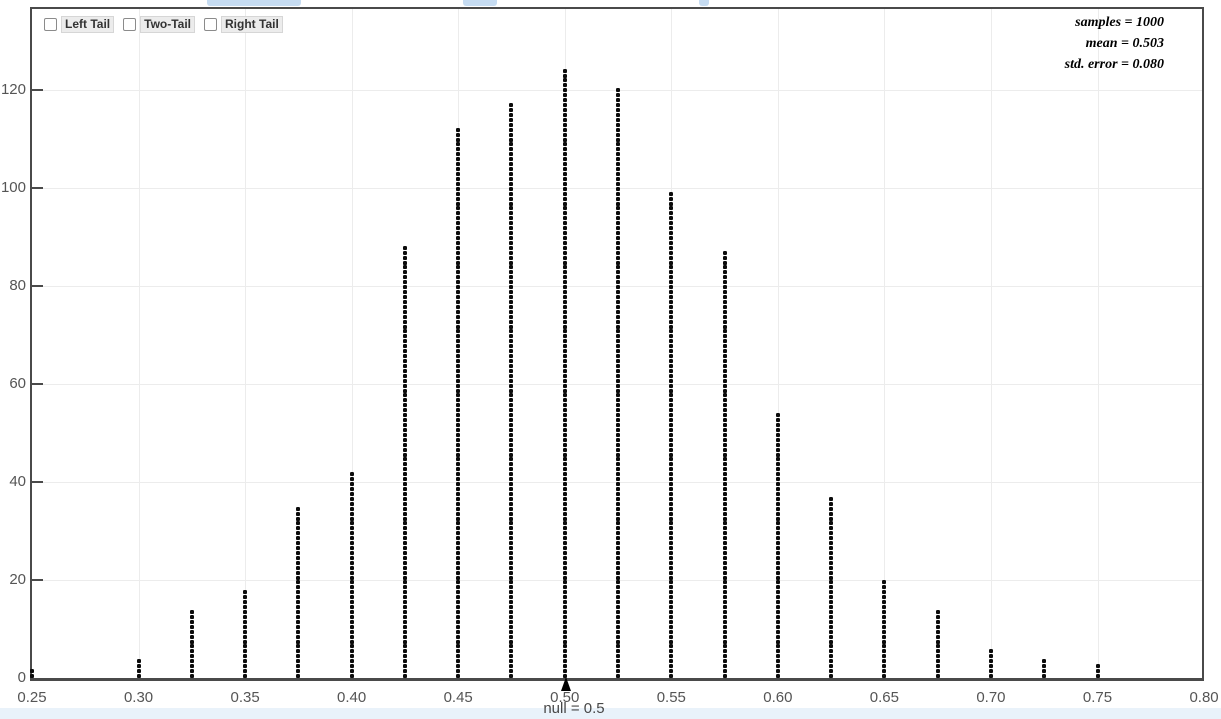 The image size is (1221, 719). What do you see at coordinates (130, 24) in the screenshot?
I see `two-tail-checkbox` at bounding box center [130, 24].